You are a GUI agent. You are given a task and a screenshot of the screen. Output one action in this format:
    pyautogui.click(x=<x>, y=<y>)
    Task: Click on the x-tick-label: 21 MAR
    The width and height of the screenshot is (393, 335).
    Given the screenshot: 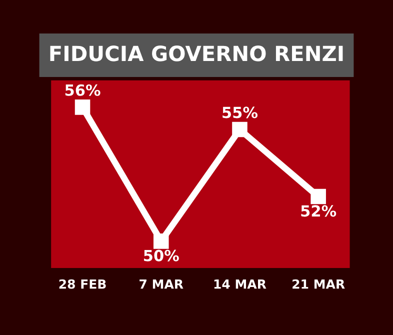 What is the action you would take?
    pyautogui.click(x=318, y=284)
    